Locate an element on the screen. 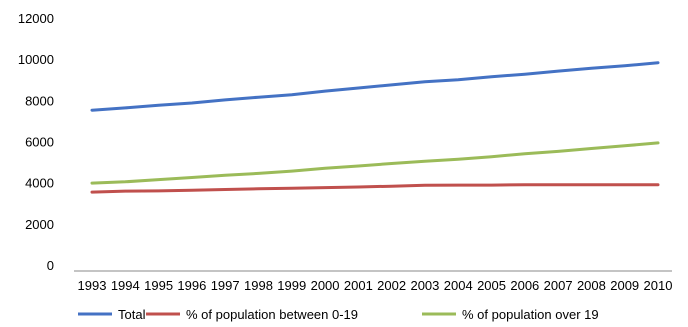 This screenshot has height=327, width=688. x-tick-label: 2001 is located at coordinates (358, 285).